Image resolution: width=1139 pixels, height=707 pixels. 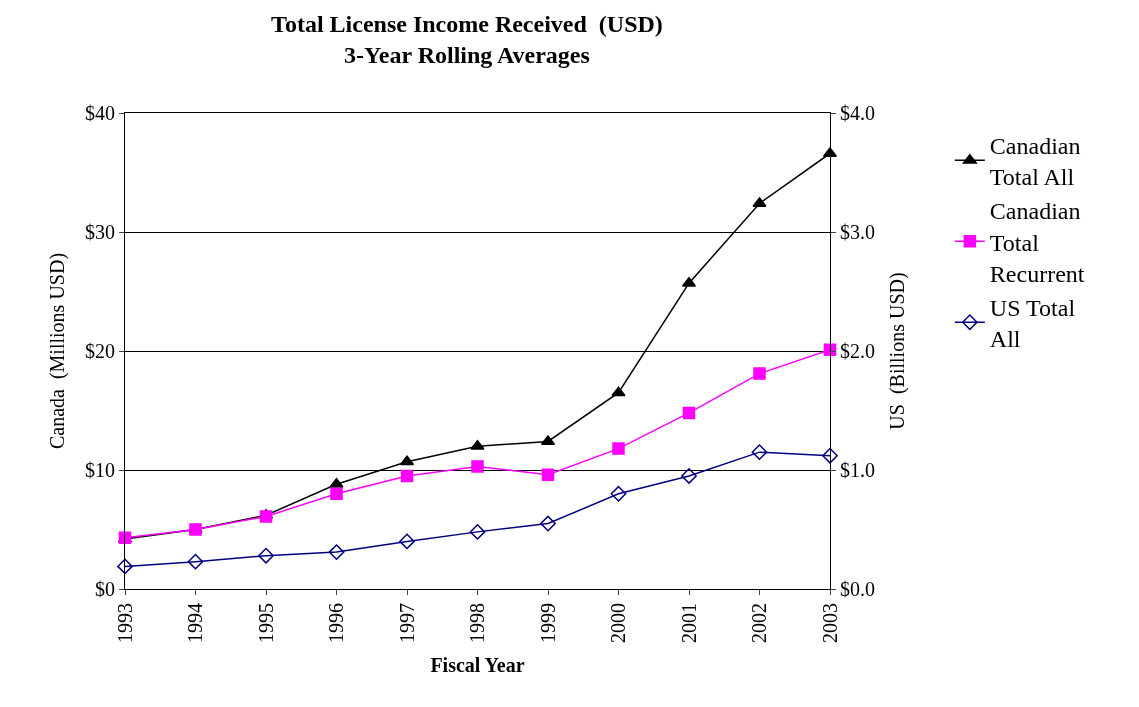 I want to click on x-tick-label: 1998, so click(x=477, y=623).